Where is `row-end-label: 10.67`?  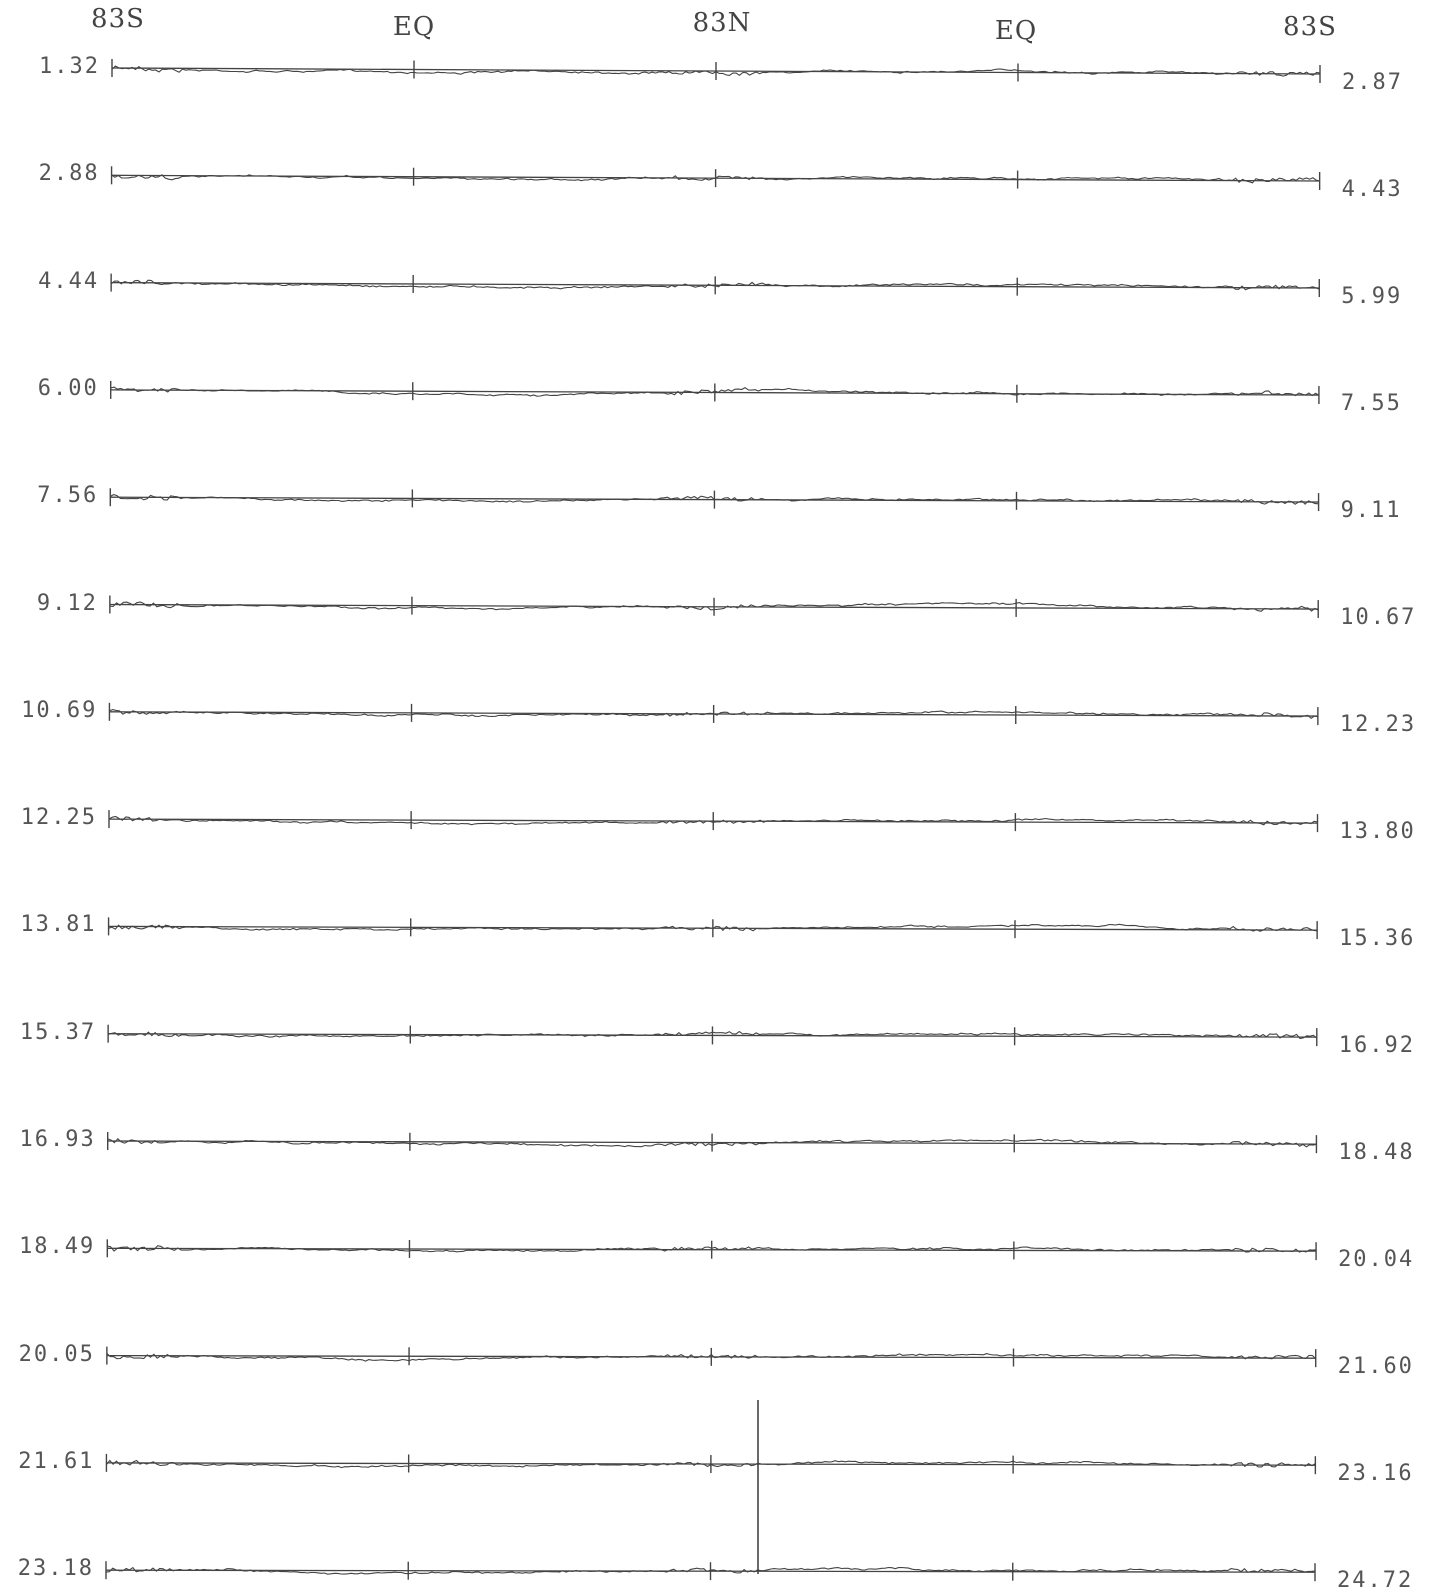 row-end-label: 10.67 is located at coordinates (1378, 618).